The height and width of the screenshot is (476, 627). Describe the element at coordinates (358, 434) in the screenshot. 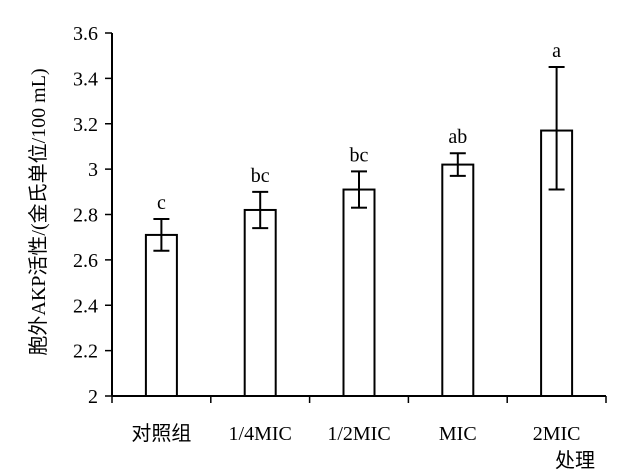

I see `category-label: 1/2MIC` at that location.